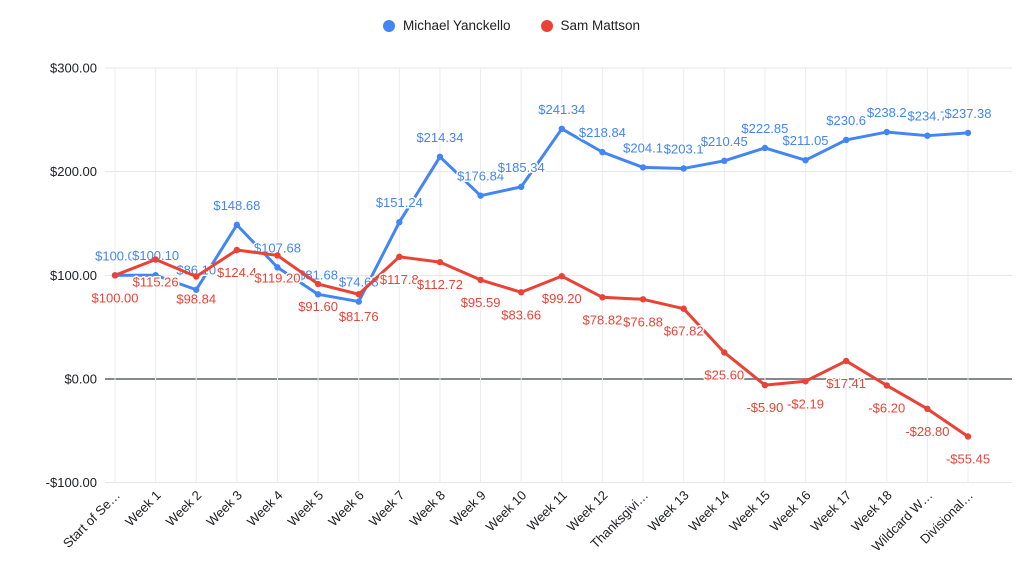 The image size is (1023, 577). I want to click on data-label-michael-yanckello: $237.38, so click(968, 113).